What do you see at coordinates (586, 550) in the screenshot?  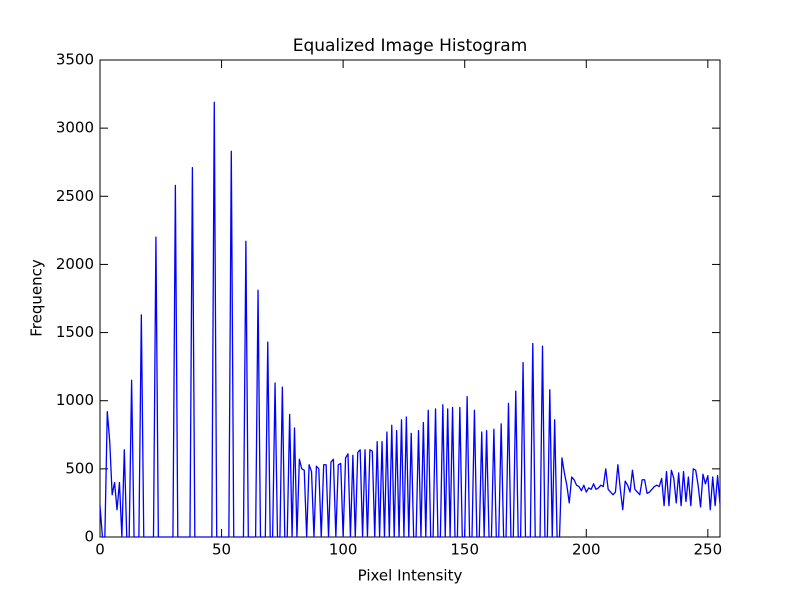 I see `x-tick-label: 200` at bounding box center [586, 550].